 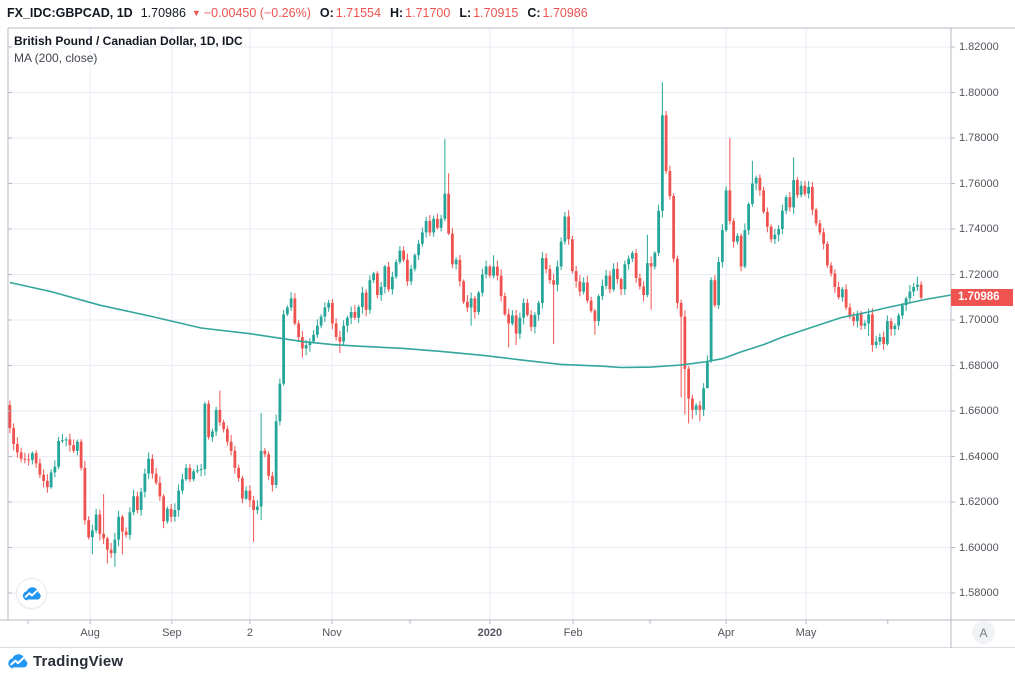 I want to click on tradingview-watermark-button, so click(x=31, y=593).